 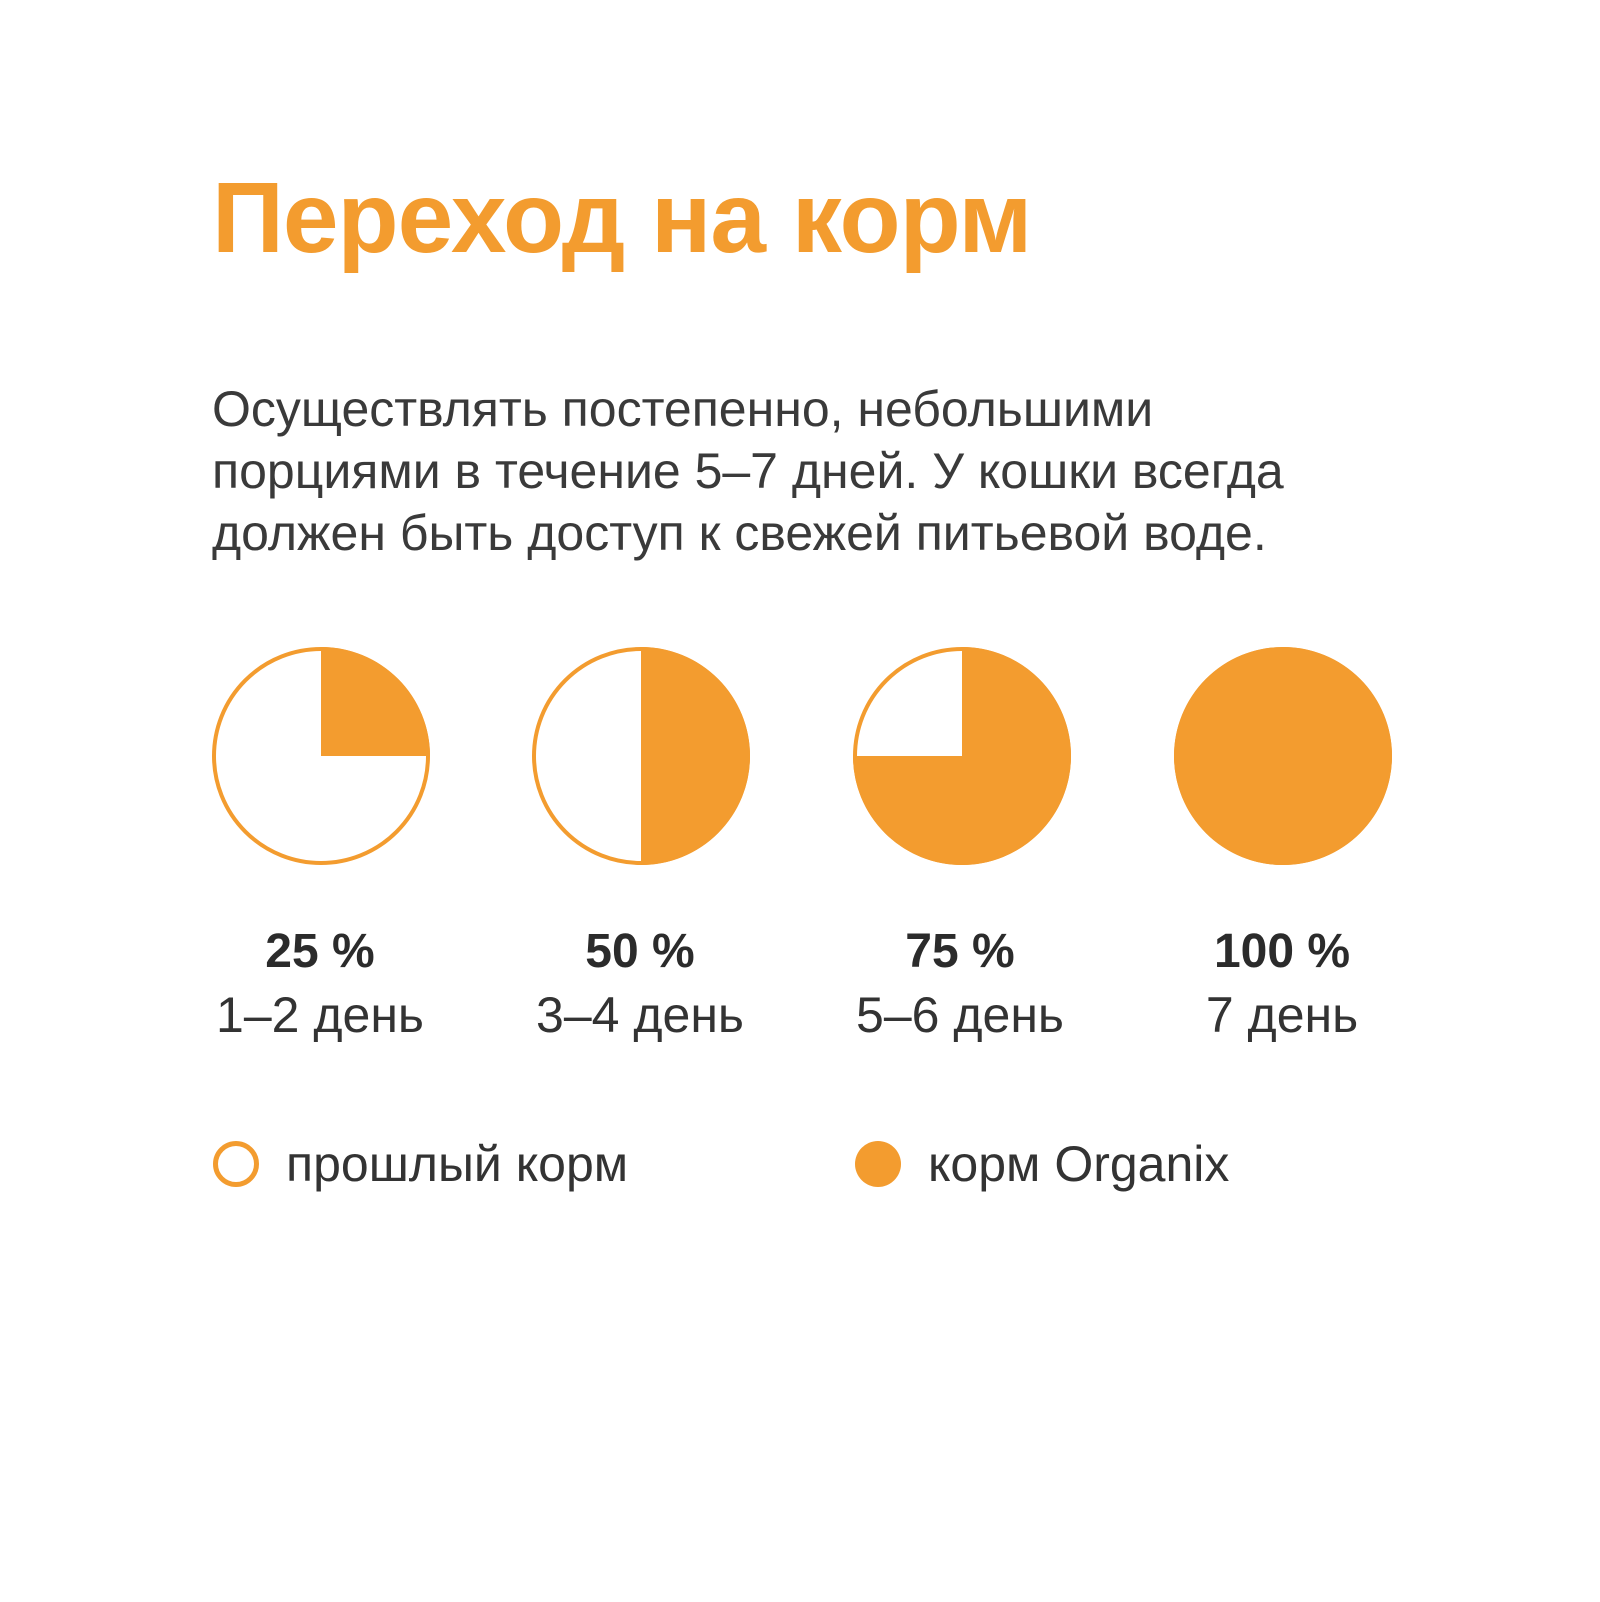 I want to click on stage-day-label: 5–6 день, so click(x=960, y=1015).